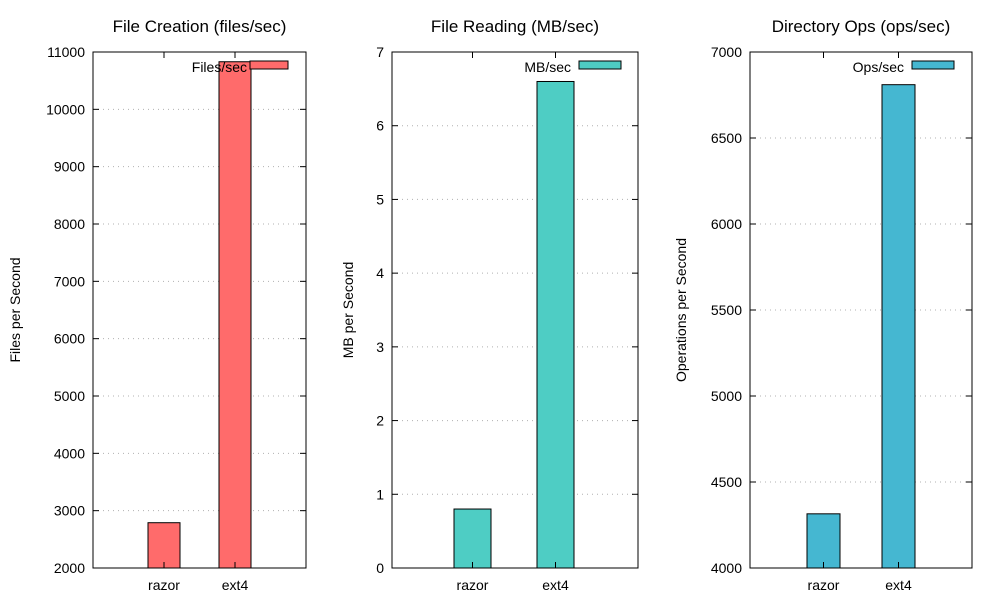 This screenshot has width=1000, height=600. Describe the element at coordinates (380, 199) in the screenshot. I see `y-tick-label: 5` at that location.